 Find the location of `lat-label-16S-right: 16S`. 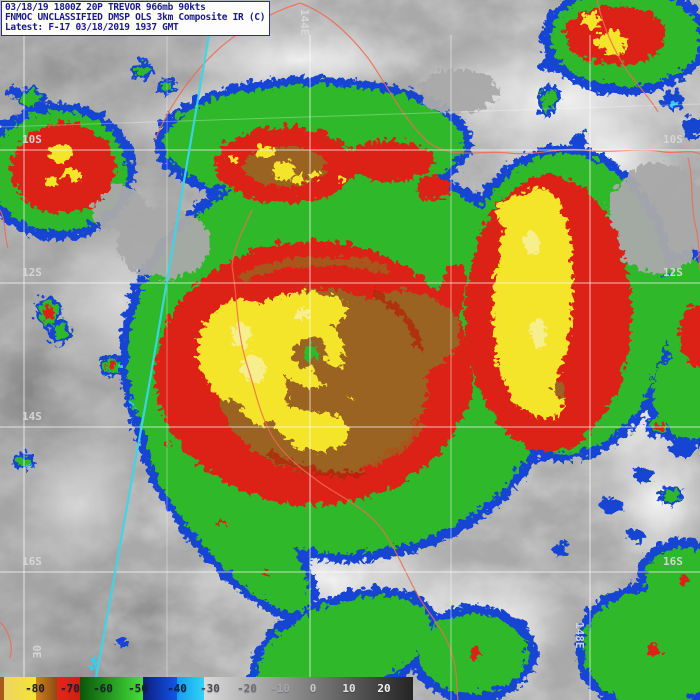

lat-label-16S-right: 16S is located at coordinates (673, 561).